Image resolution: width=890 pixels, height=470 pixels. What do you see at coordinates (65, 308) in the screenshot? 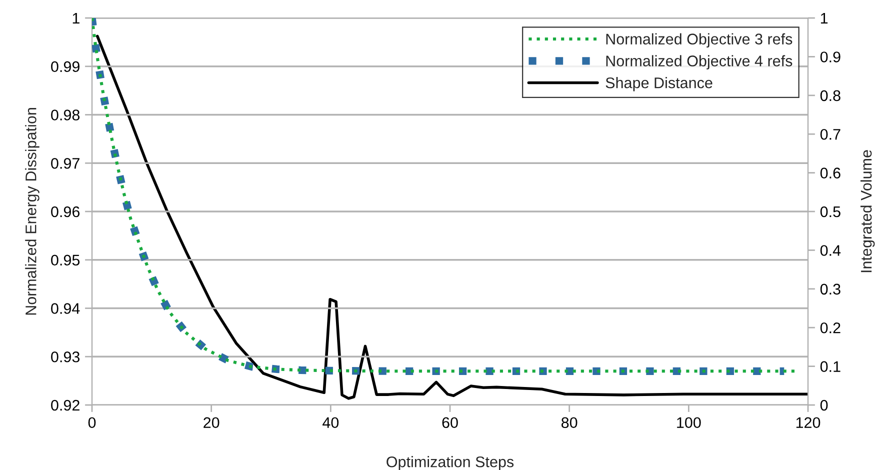
I see `y-tick-label: 0.94` at bounding box center [65, 308].